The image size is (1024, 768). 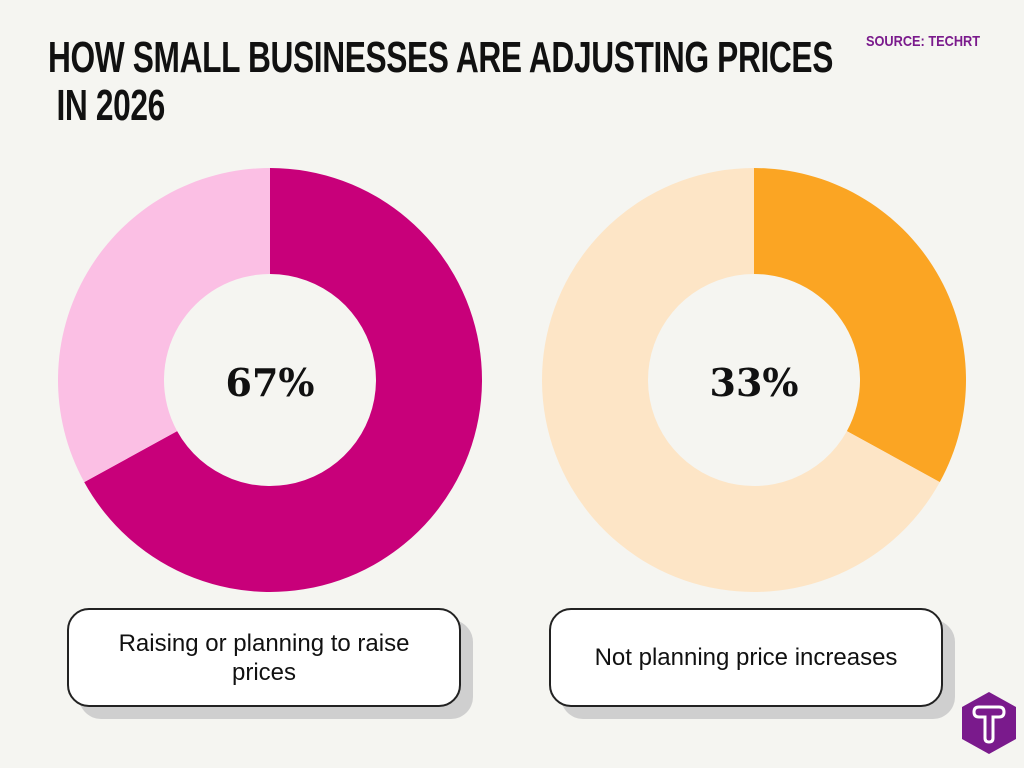 I want to click on center-label-raising: 67%, so click(x=270, y=382).